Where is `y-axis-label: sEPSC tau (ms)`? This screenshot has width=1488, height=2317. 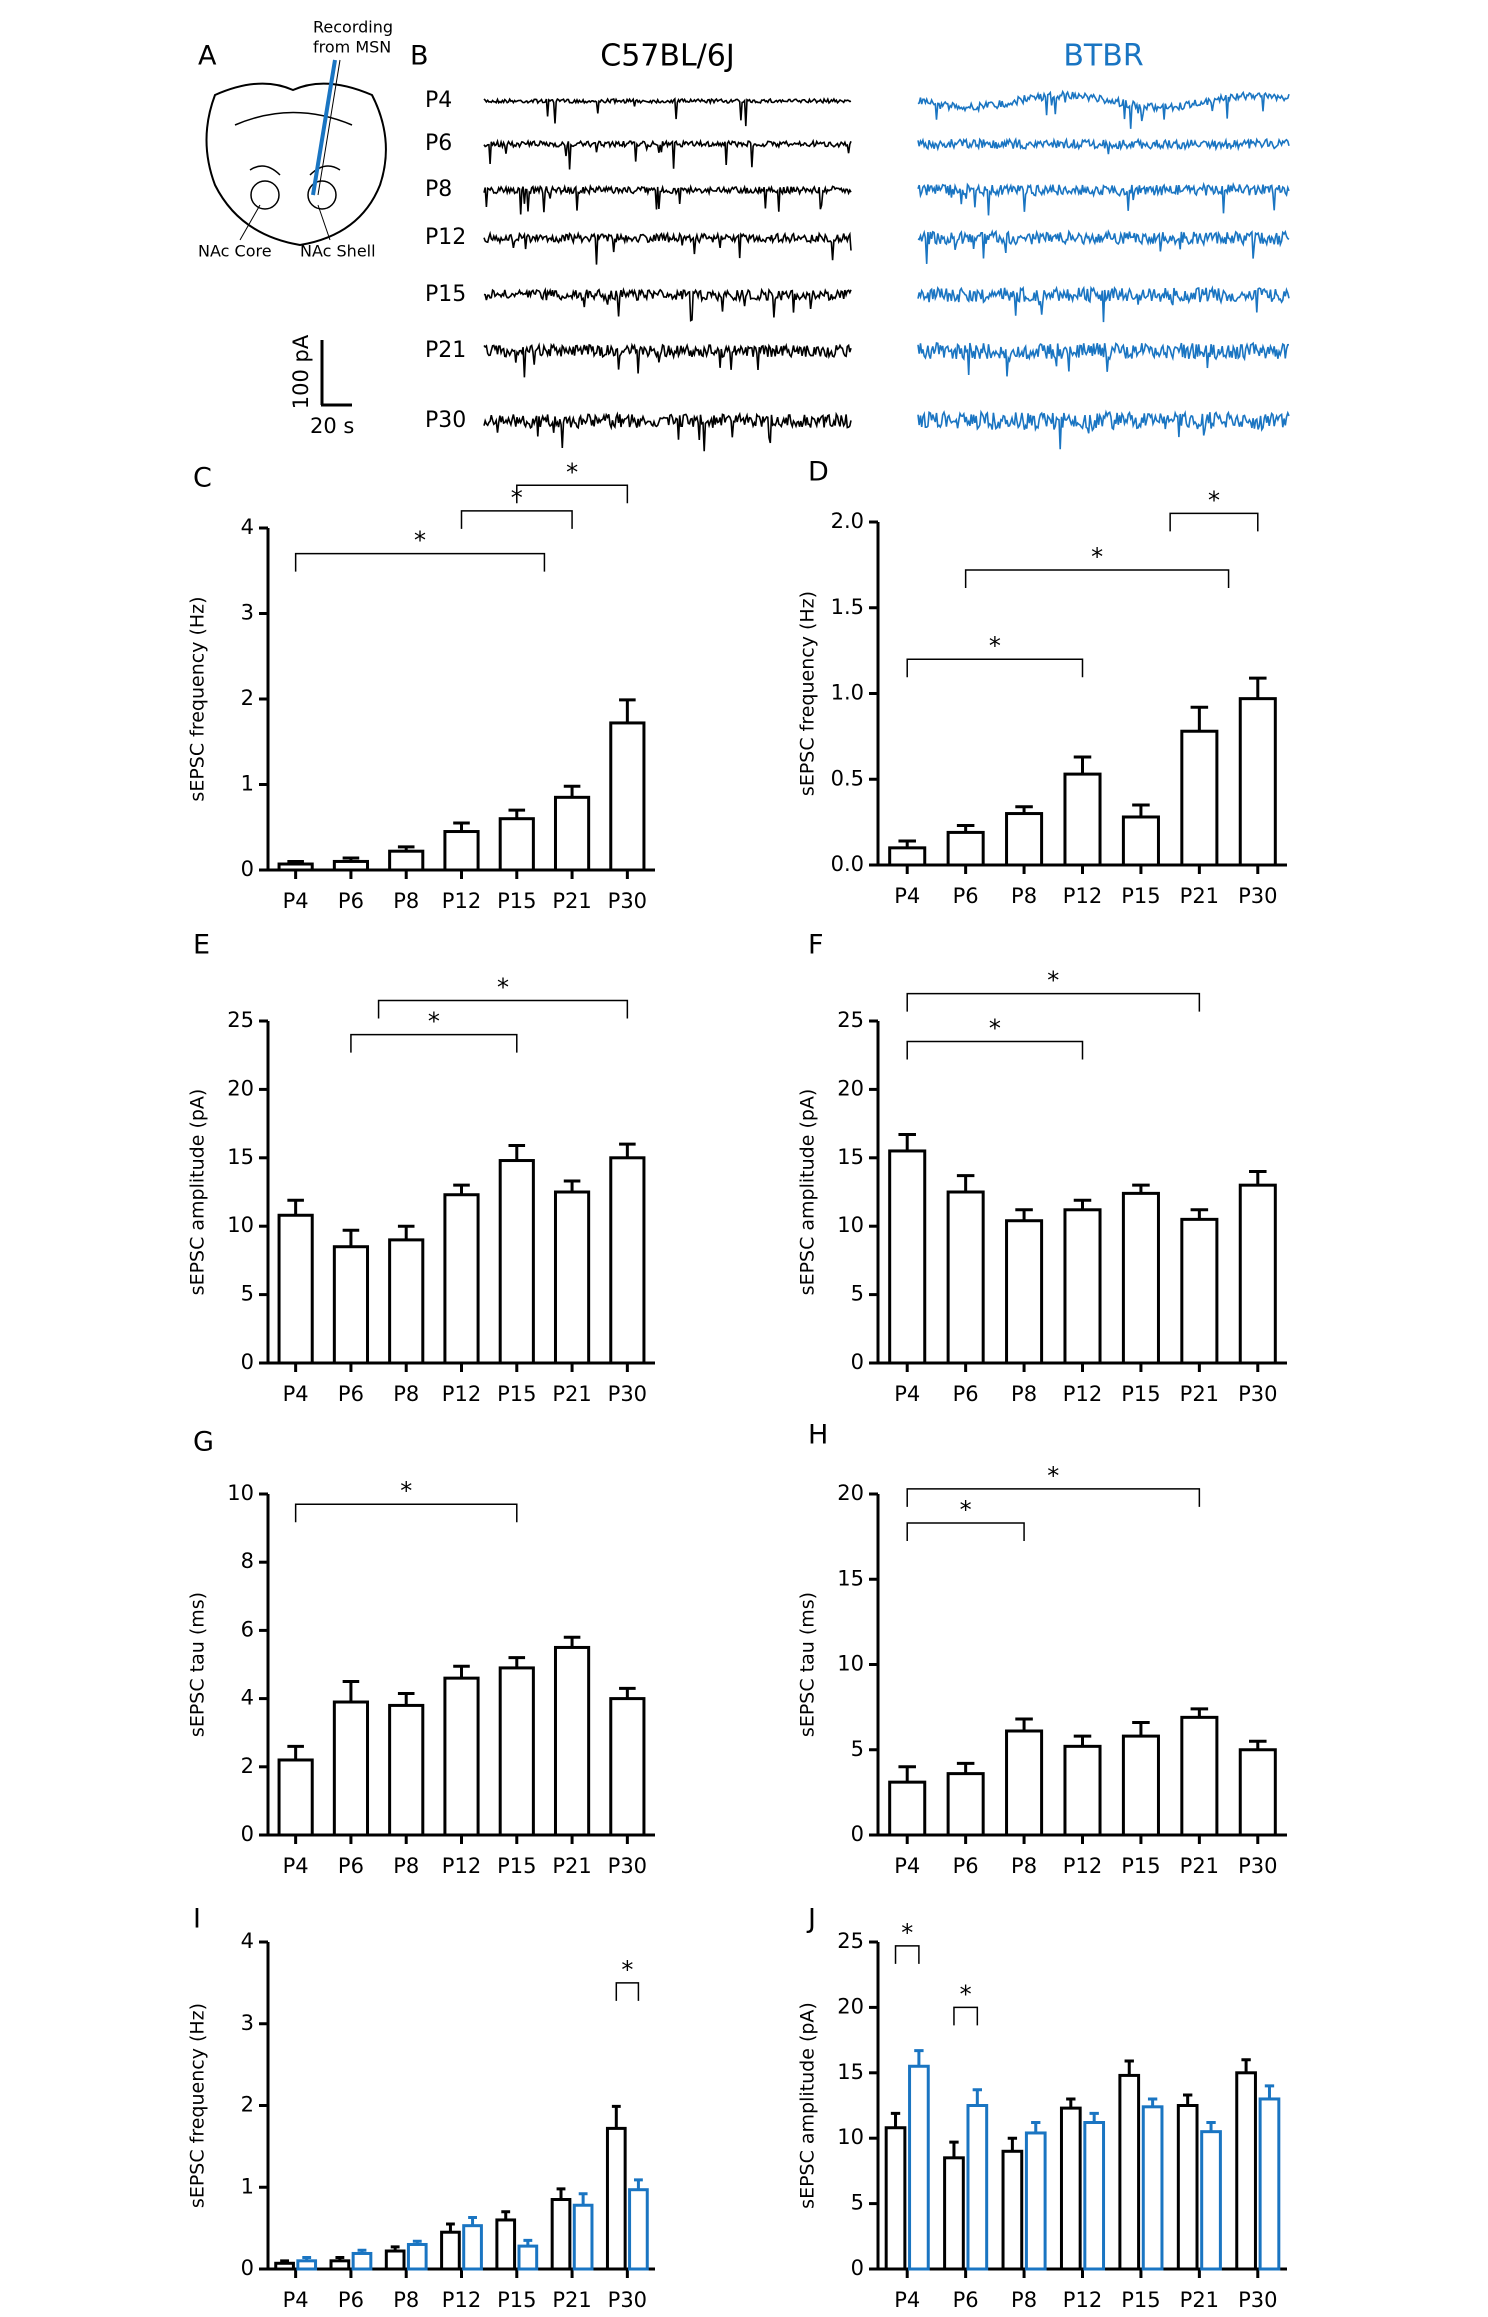 y-axis-label: sEPSC tau (ms) is located at coordinates (198, 1664).